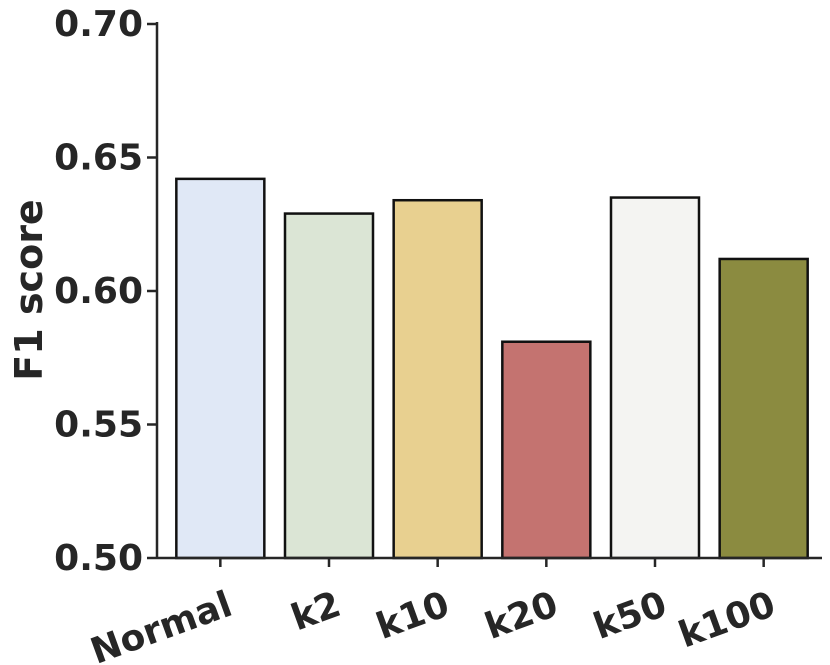  I want to click on y-tick-label: 0.70, so click(98, 24).